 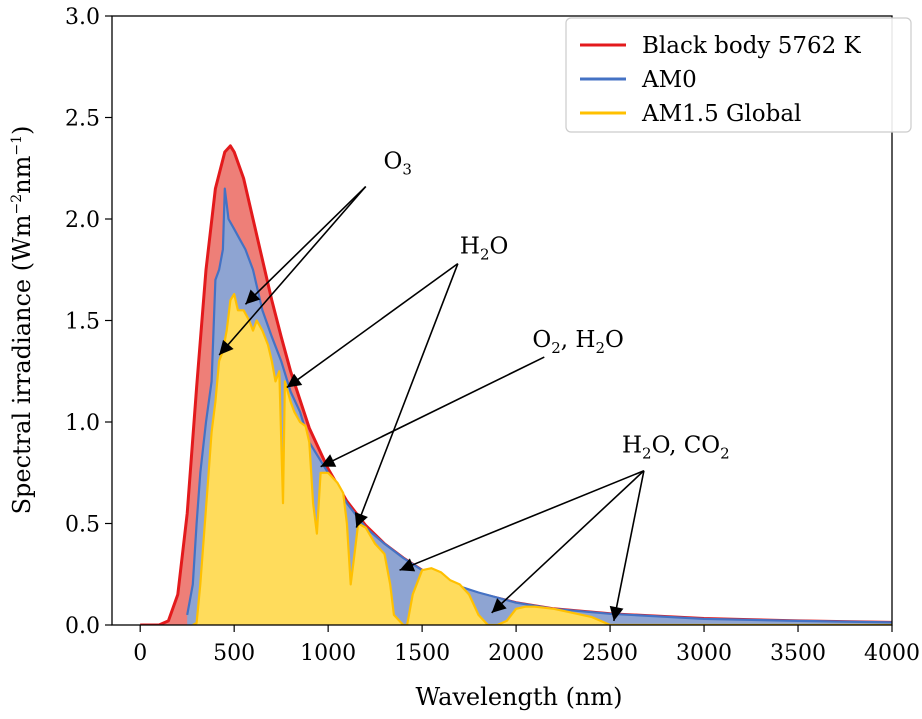 I want to click on y-tick-label: 1.5, so click(x=82, y=322).